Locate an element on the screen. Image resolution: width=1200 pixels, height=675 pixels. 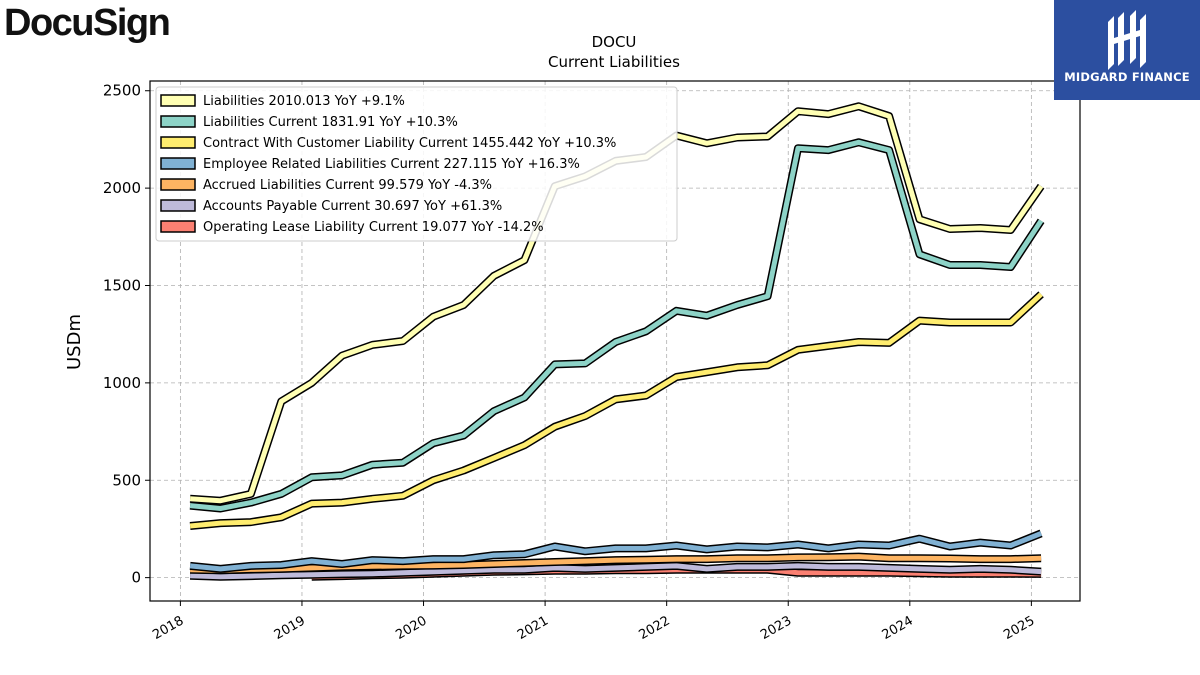
legend-label: Liabilities Current 1831.91 YoY +10.3% is located at coordinates (330, 122).